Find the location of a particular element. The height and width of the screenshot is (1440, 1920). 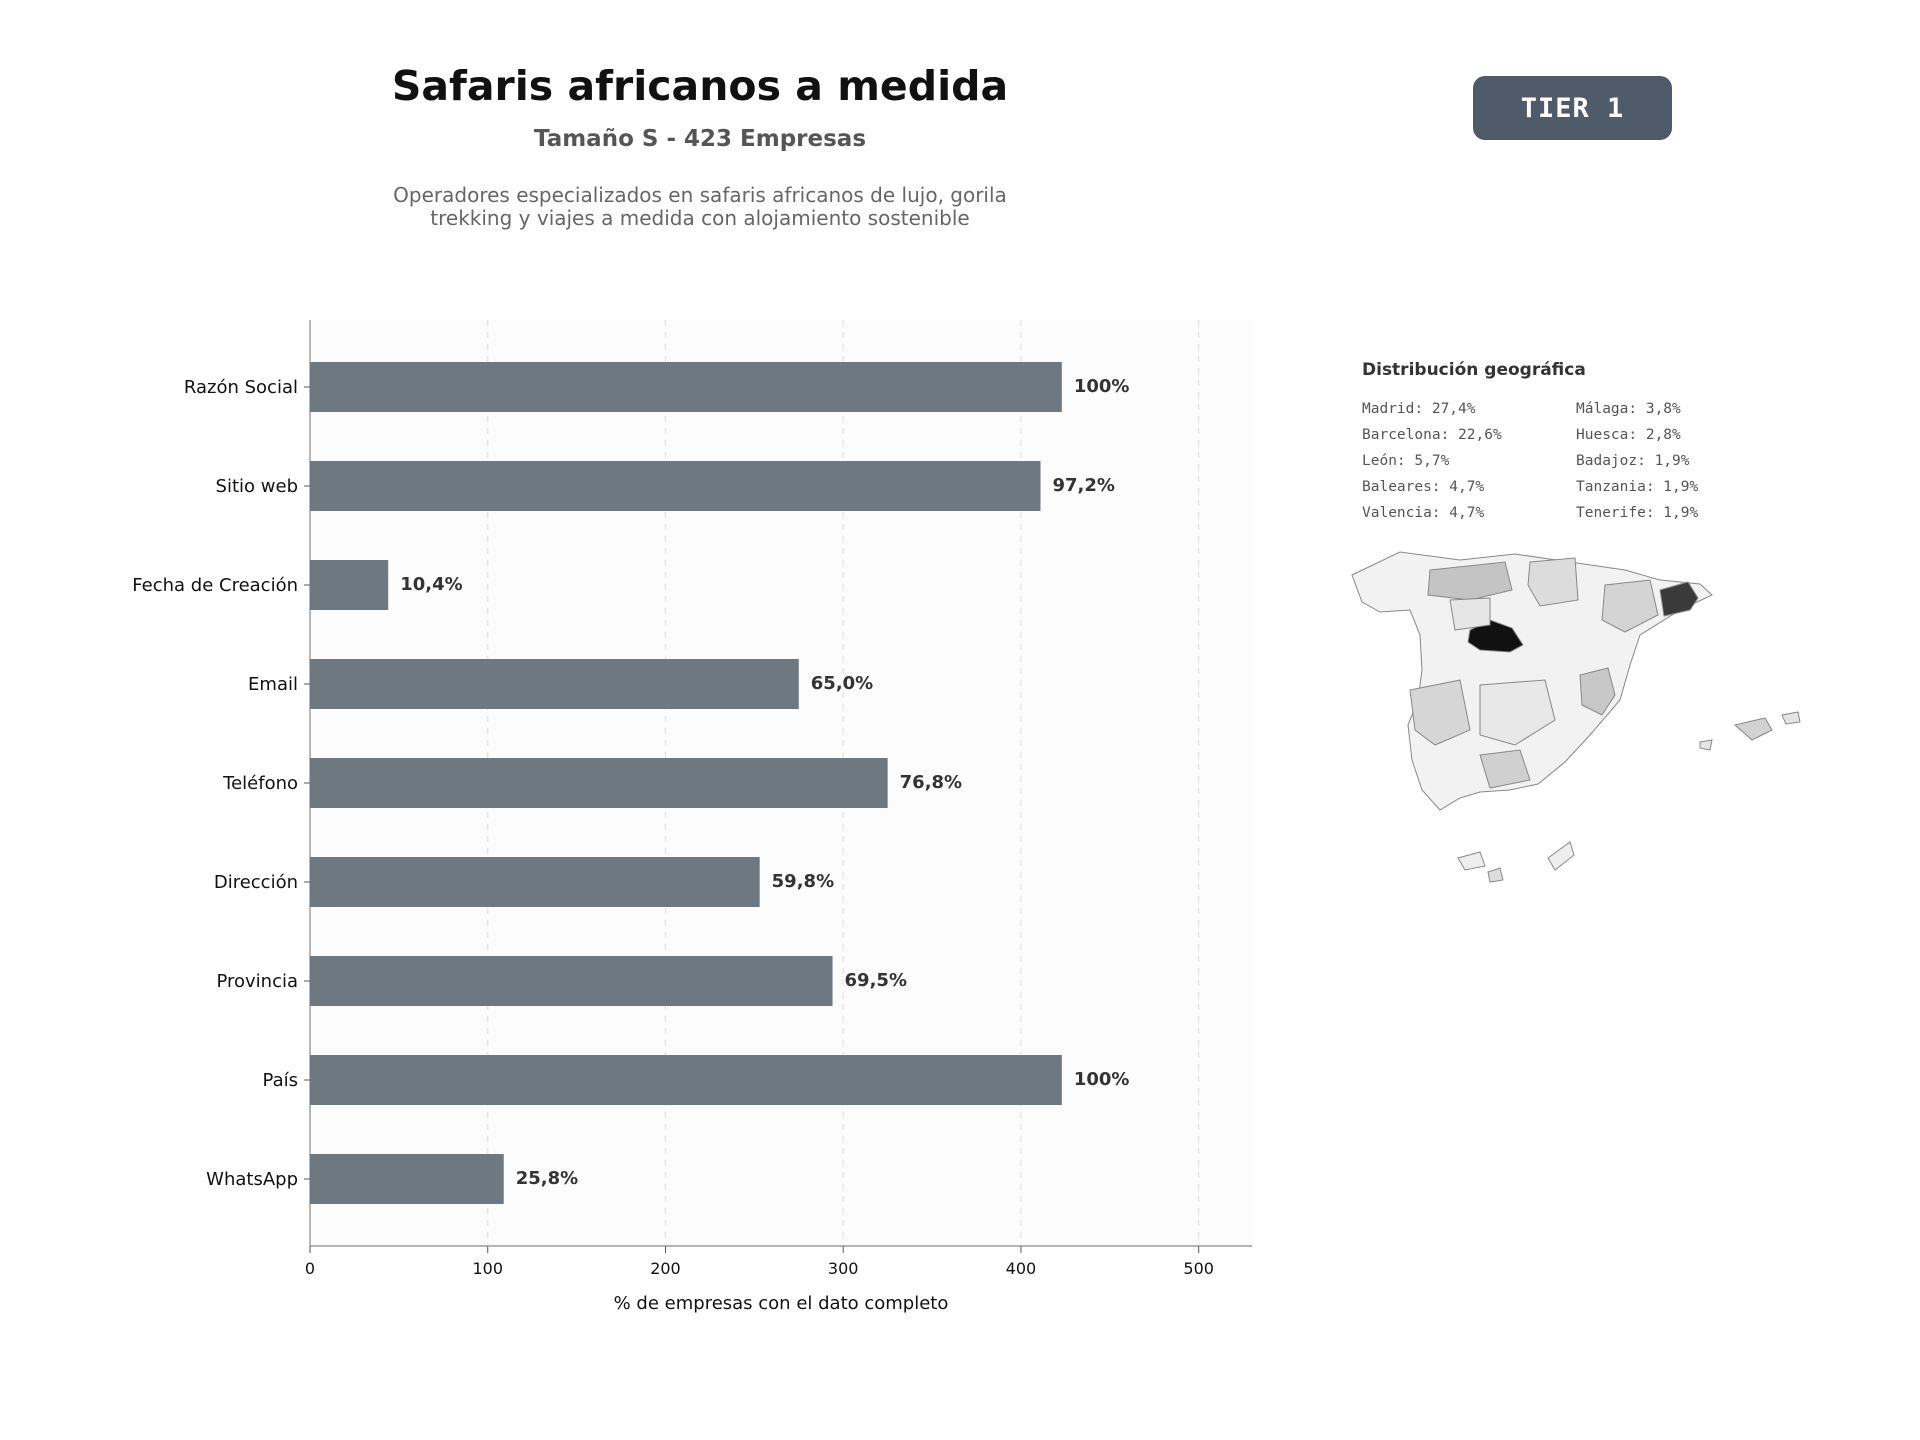

category-label: Teléfono is located at coordinates (260, 783).